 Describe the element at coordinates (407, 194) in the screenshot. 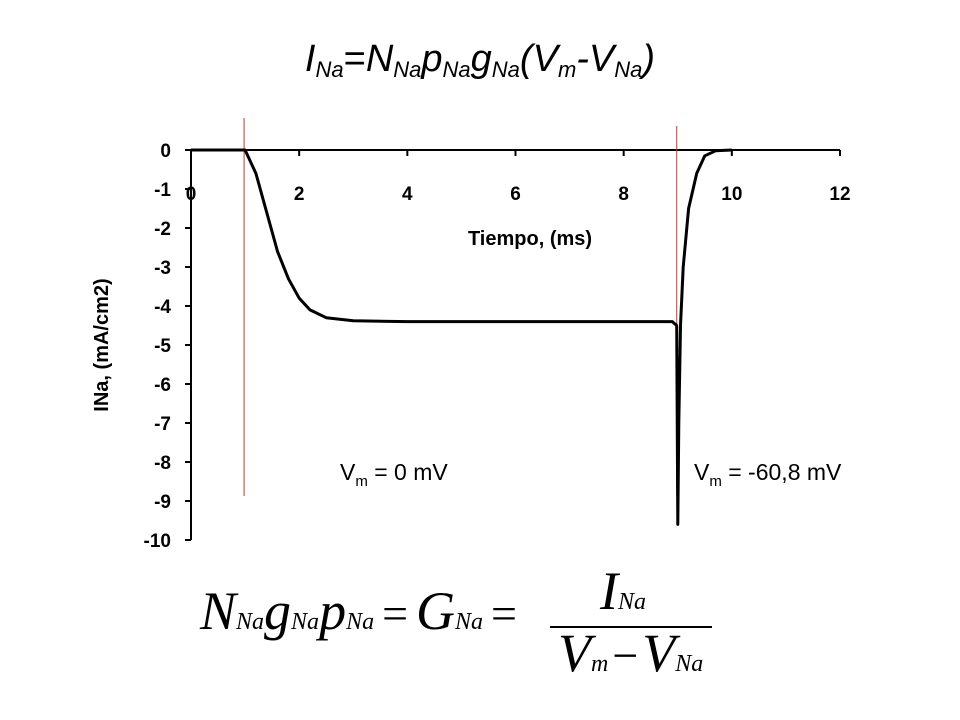

I see `x-tick-label: 4` at that location.